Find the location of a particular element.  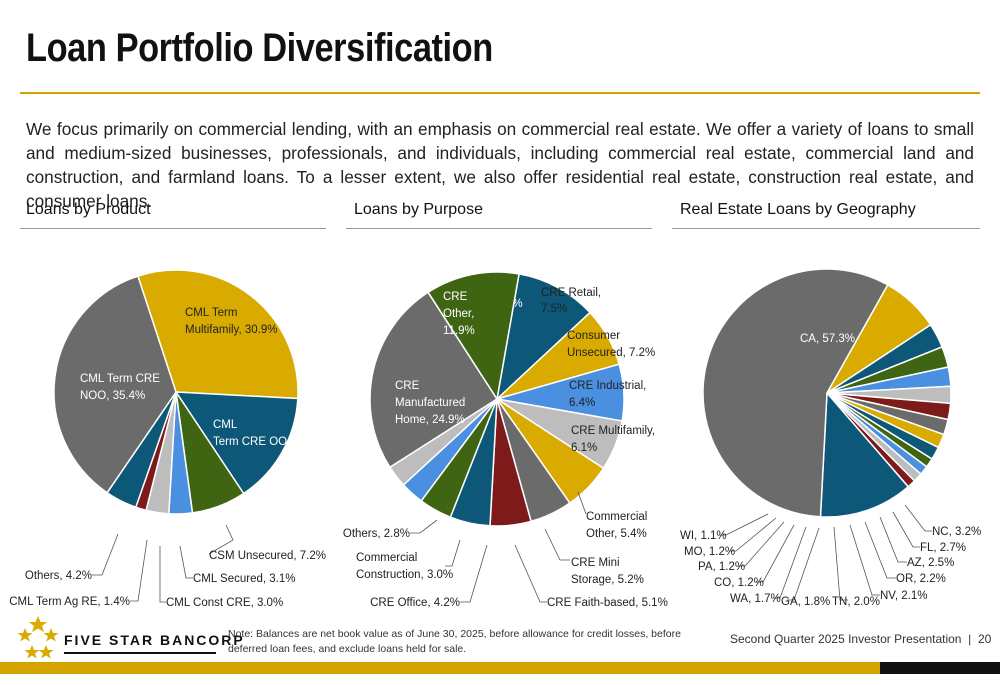

brand-underline is located at coordinates (140, 653).